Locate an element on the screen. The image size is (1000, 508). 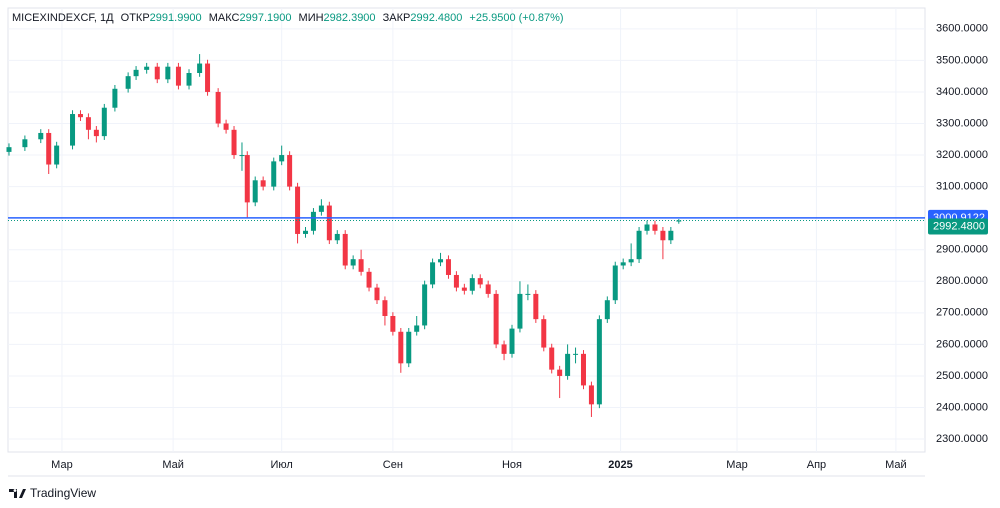
last-price-tag is located at coordinates (958, 226).